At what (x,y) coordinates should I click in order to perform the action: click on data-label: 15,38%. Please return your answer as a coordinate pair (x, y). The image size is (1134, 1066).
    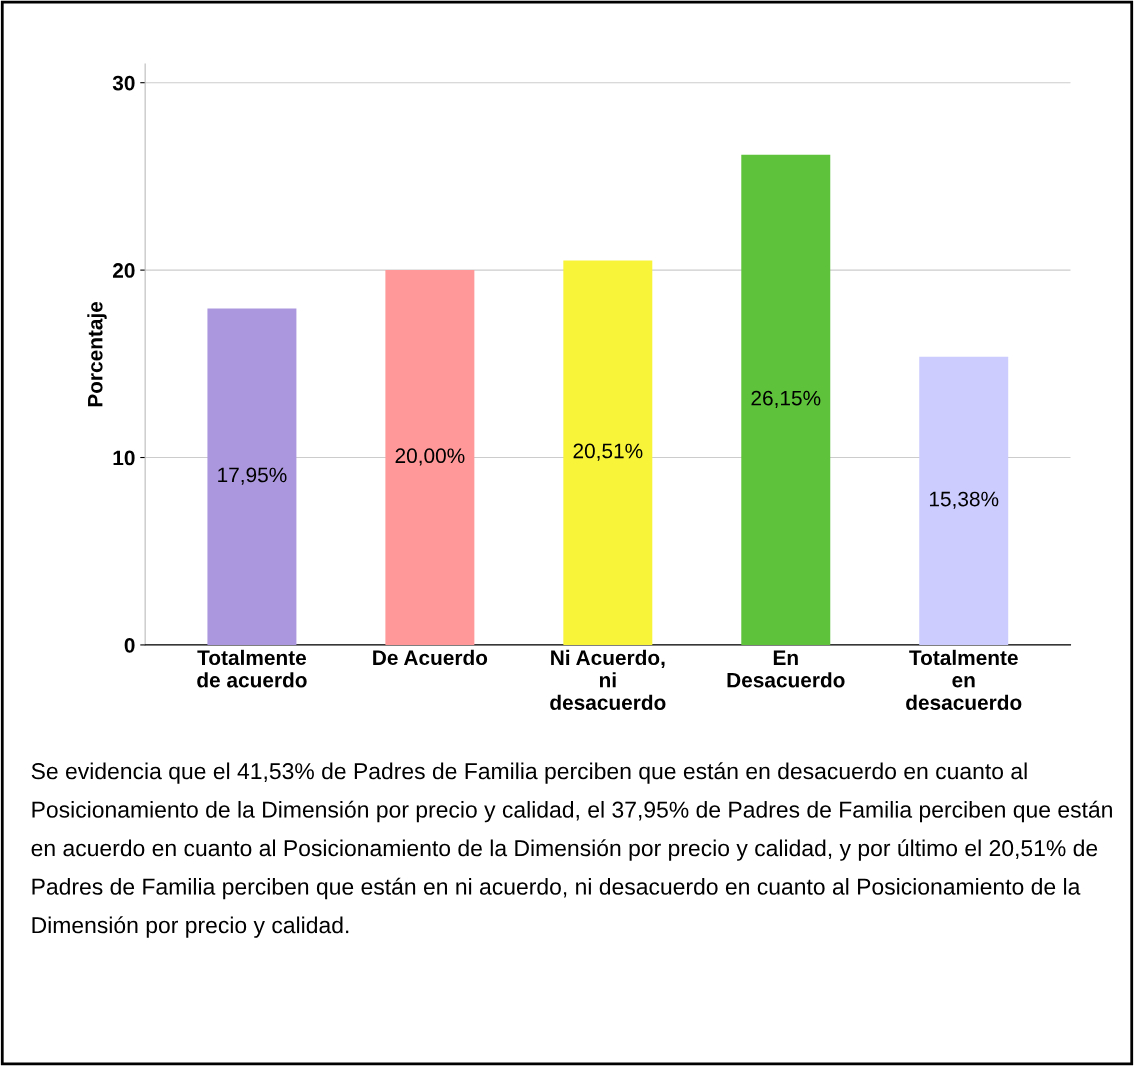
    Looking at the image, I should click on (964, 500).